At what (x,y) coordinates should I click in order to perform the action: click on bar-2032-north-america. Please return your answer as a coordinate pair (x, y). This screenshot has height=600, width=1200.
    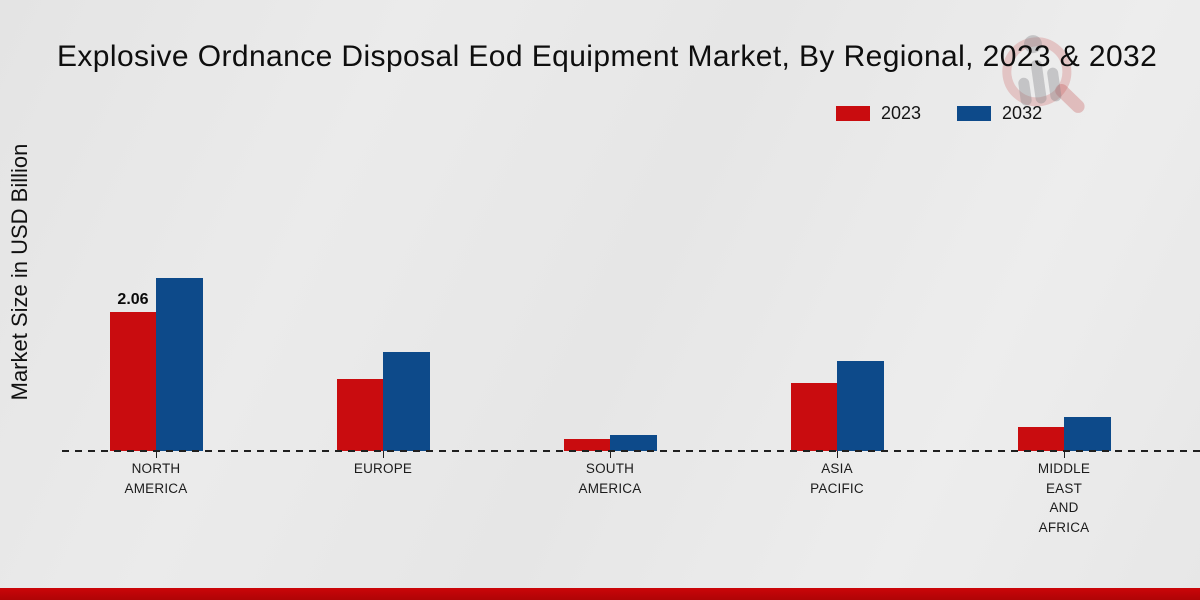
    Looking at the image, I should click on (179, 364).